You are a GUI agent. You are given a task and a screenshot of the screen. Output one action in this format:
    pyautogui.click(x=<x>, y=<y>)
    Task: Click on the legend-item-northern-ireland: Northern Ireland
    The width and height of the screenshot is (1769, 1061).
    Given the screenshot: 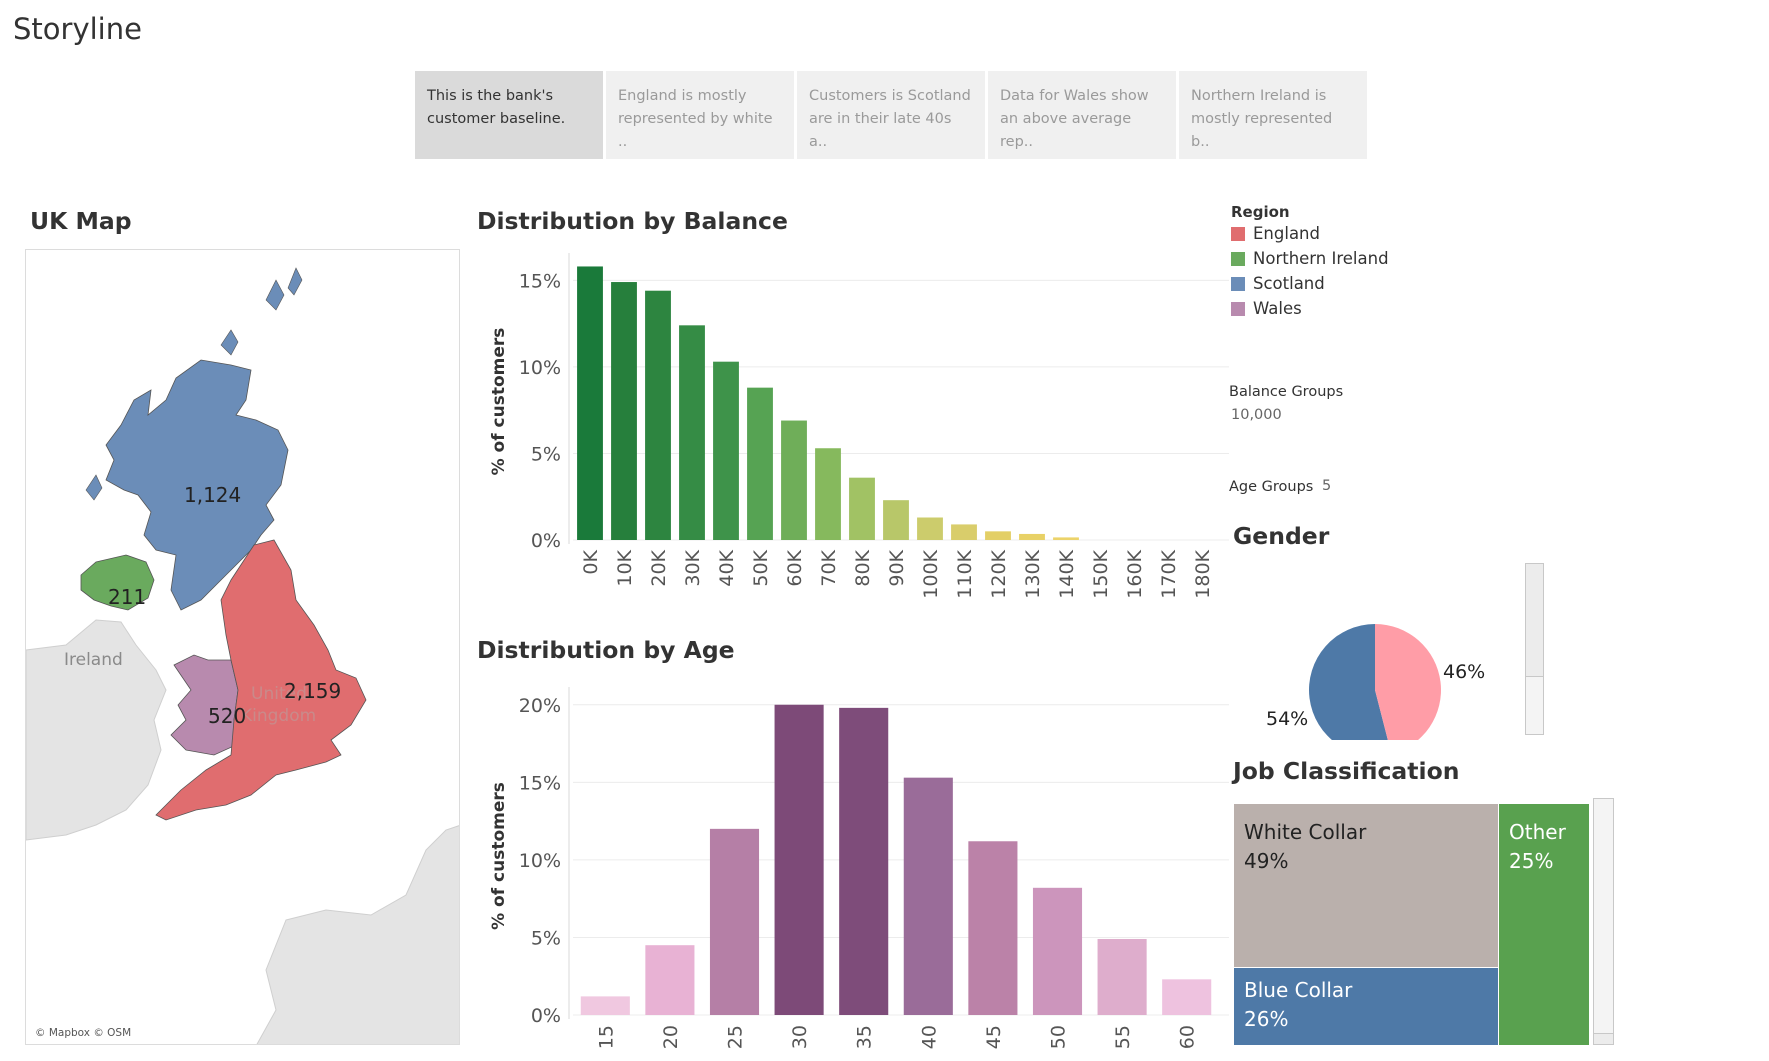 What is the action you would take?
    pyautogui.click(x=1310, y=258)
    